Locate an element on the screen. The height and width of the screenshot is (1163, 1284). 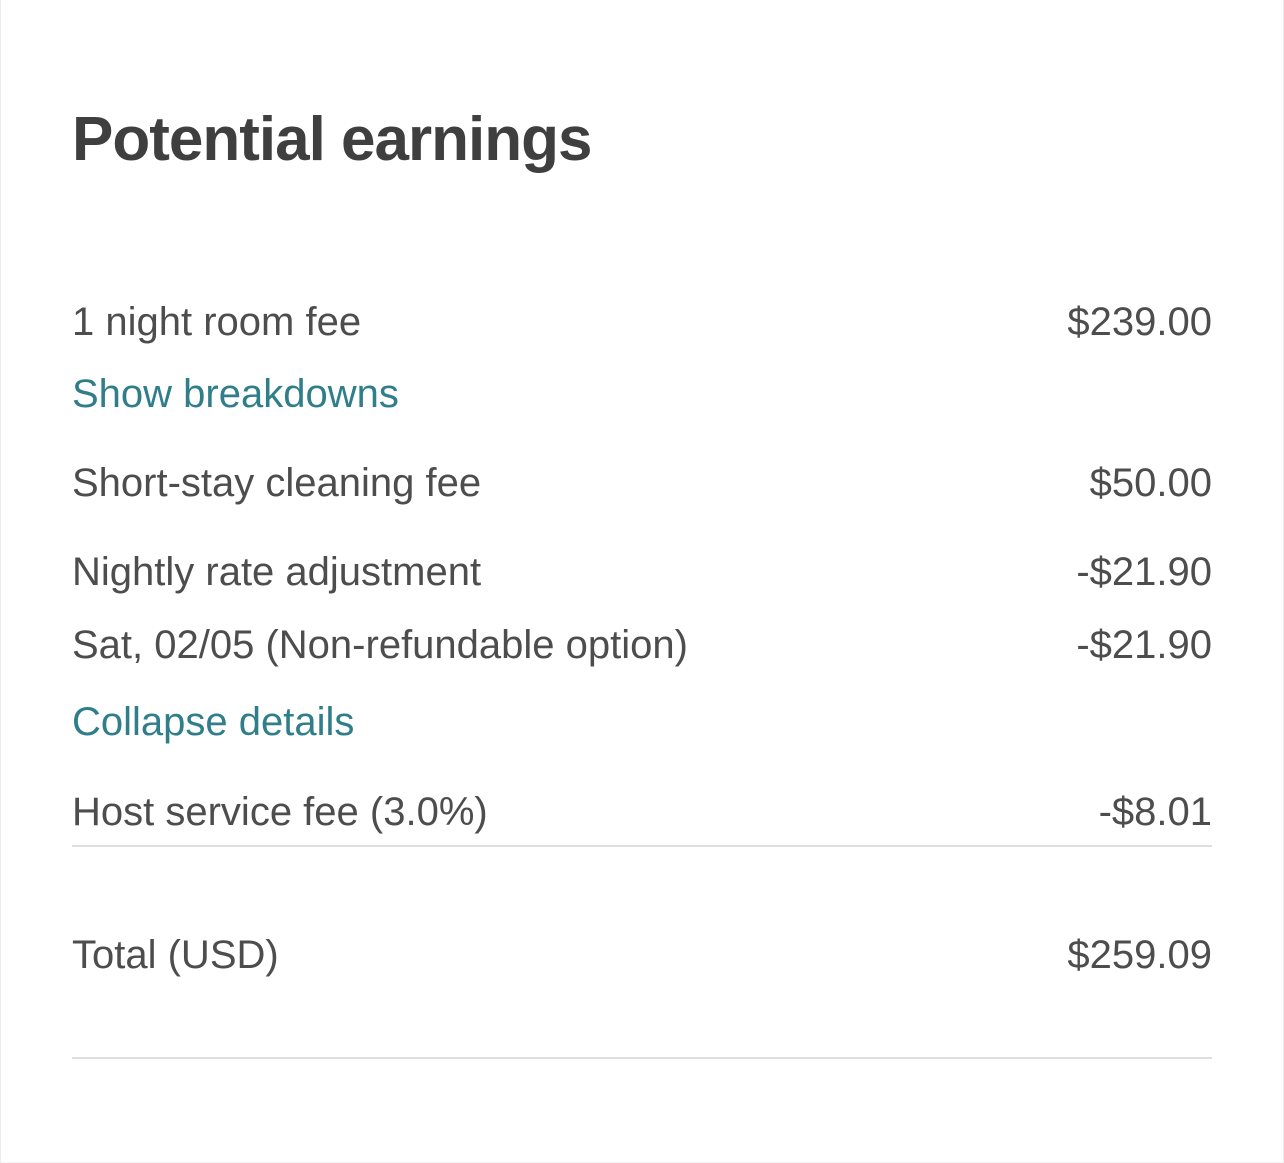
line-item-rate-adjustment: Nightly rate adjustment -$21.90 is located at coordinates (642, 572).